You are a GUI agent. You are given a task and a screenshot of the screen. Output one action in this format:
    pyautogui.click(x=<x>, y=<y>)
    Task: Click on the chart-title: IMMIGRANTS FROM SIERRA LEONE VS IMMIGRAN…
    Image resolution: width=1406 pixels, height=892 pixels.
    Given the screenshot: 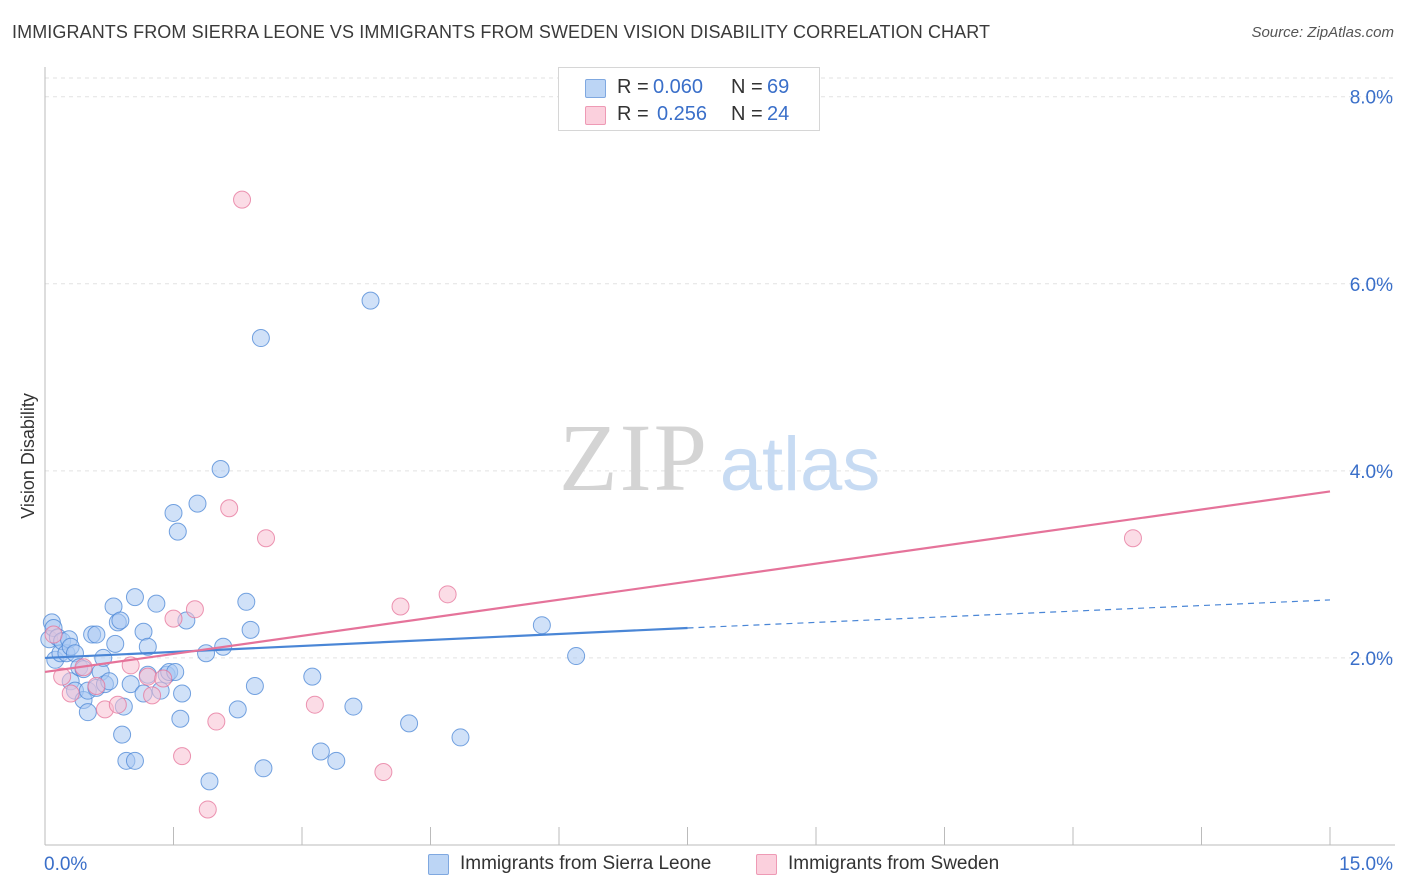 What is the action you would take?
    pyautogui.click(x=501, y=32)
    